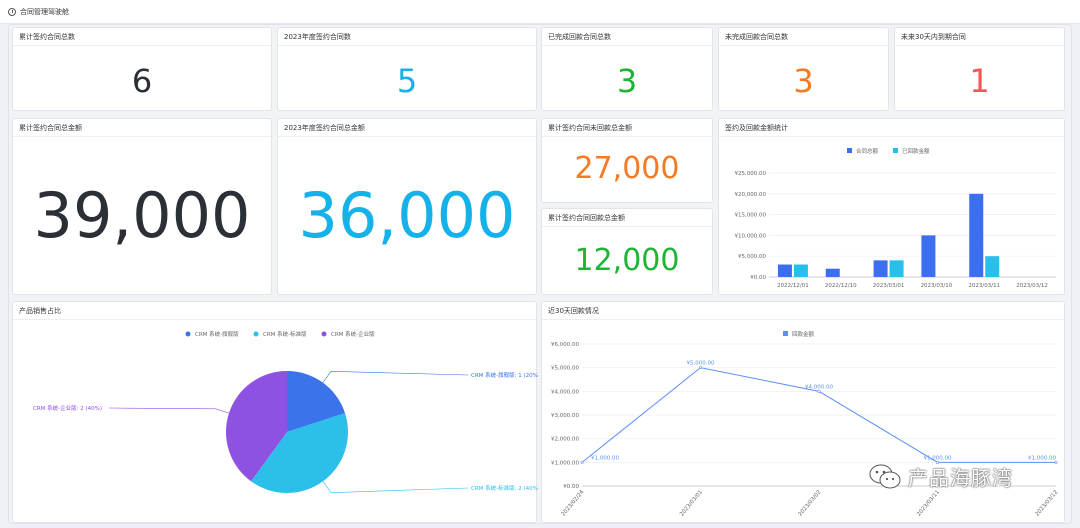  What do you see at coordinates (565, 416) in the screenshot?
I see `y-tick-label: ¥3,000.00` at bounding box center [565, 416].